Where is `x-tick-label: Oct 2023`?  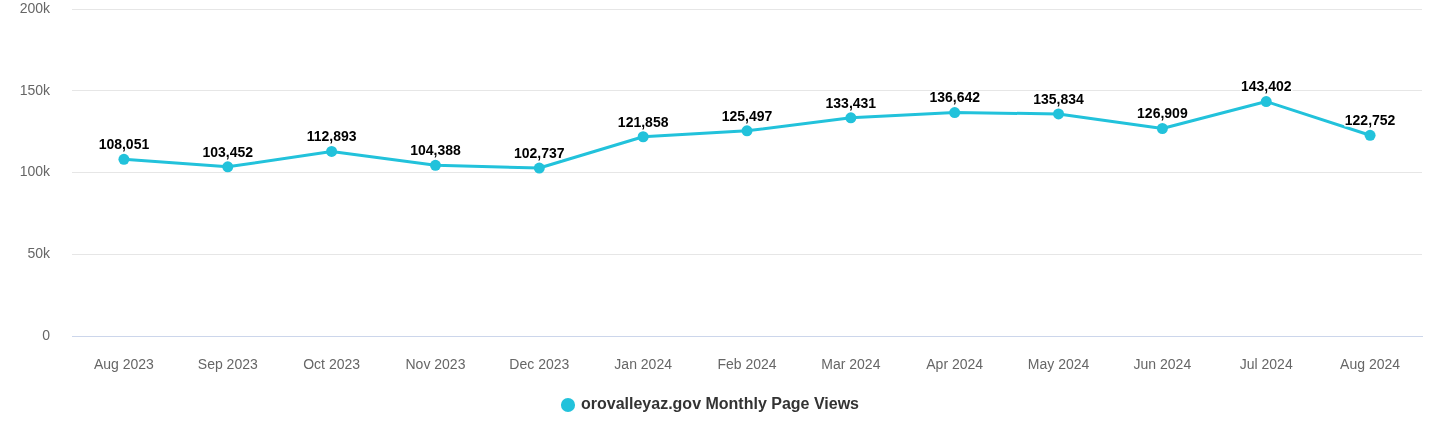 x-tick-label: Oct 2023 is located at coordinates (332, 364).